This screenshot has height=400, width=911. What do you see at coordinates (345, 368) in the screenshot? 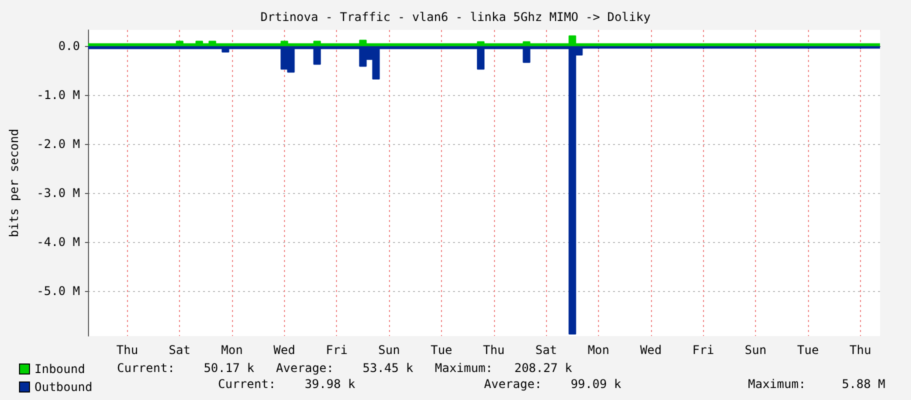
I see `text: Current: 50.17 k Average: 53.45 k Maximum: 208.27 k` at bounding box center [345, 368].